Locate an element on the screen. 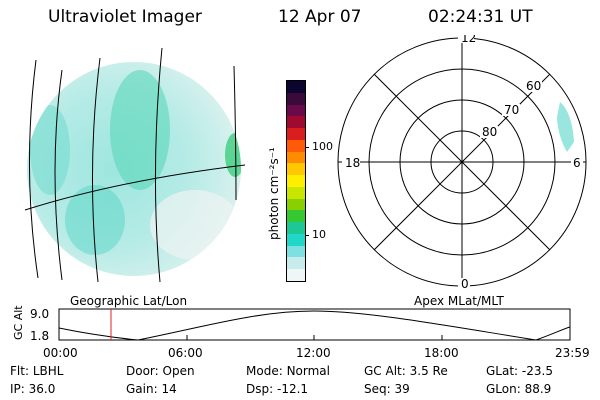 This screenshot has height=400, width=600. status-ip: IP: 36.0 is located at coordinates (33, 389).